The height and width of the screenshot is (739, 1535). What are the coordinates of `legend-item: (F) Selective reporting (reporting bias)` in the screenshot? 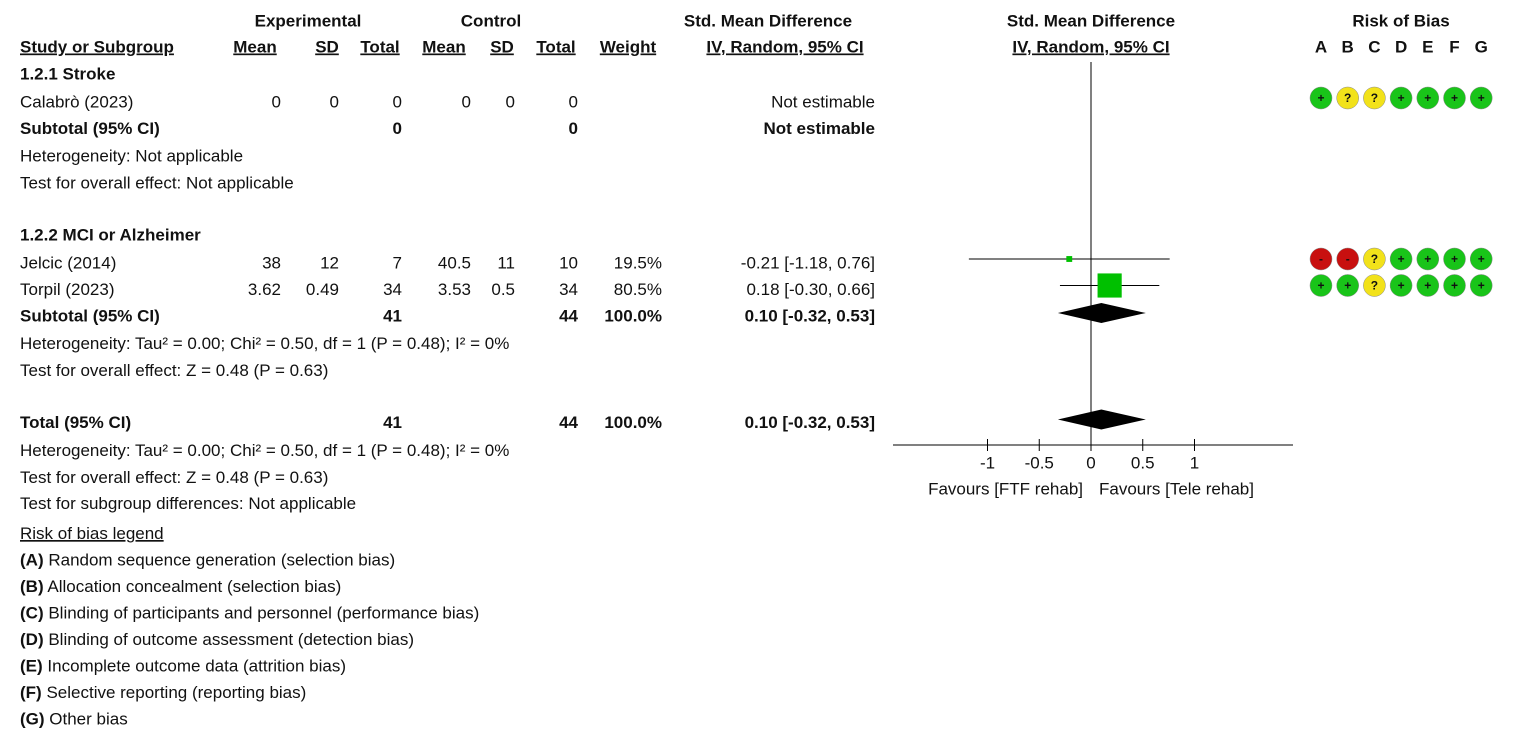 It's located at (163, 692).